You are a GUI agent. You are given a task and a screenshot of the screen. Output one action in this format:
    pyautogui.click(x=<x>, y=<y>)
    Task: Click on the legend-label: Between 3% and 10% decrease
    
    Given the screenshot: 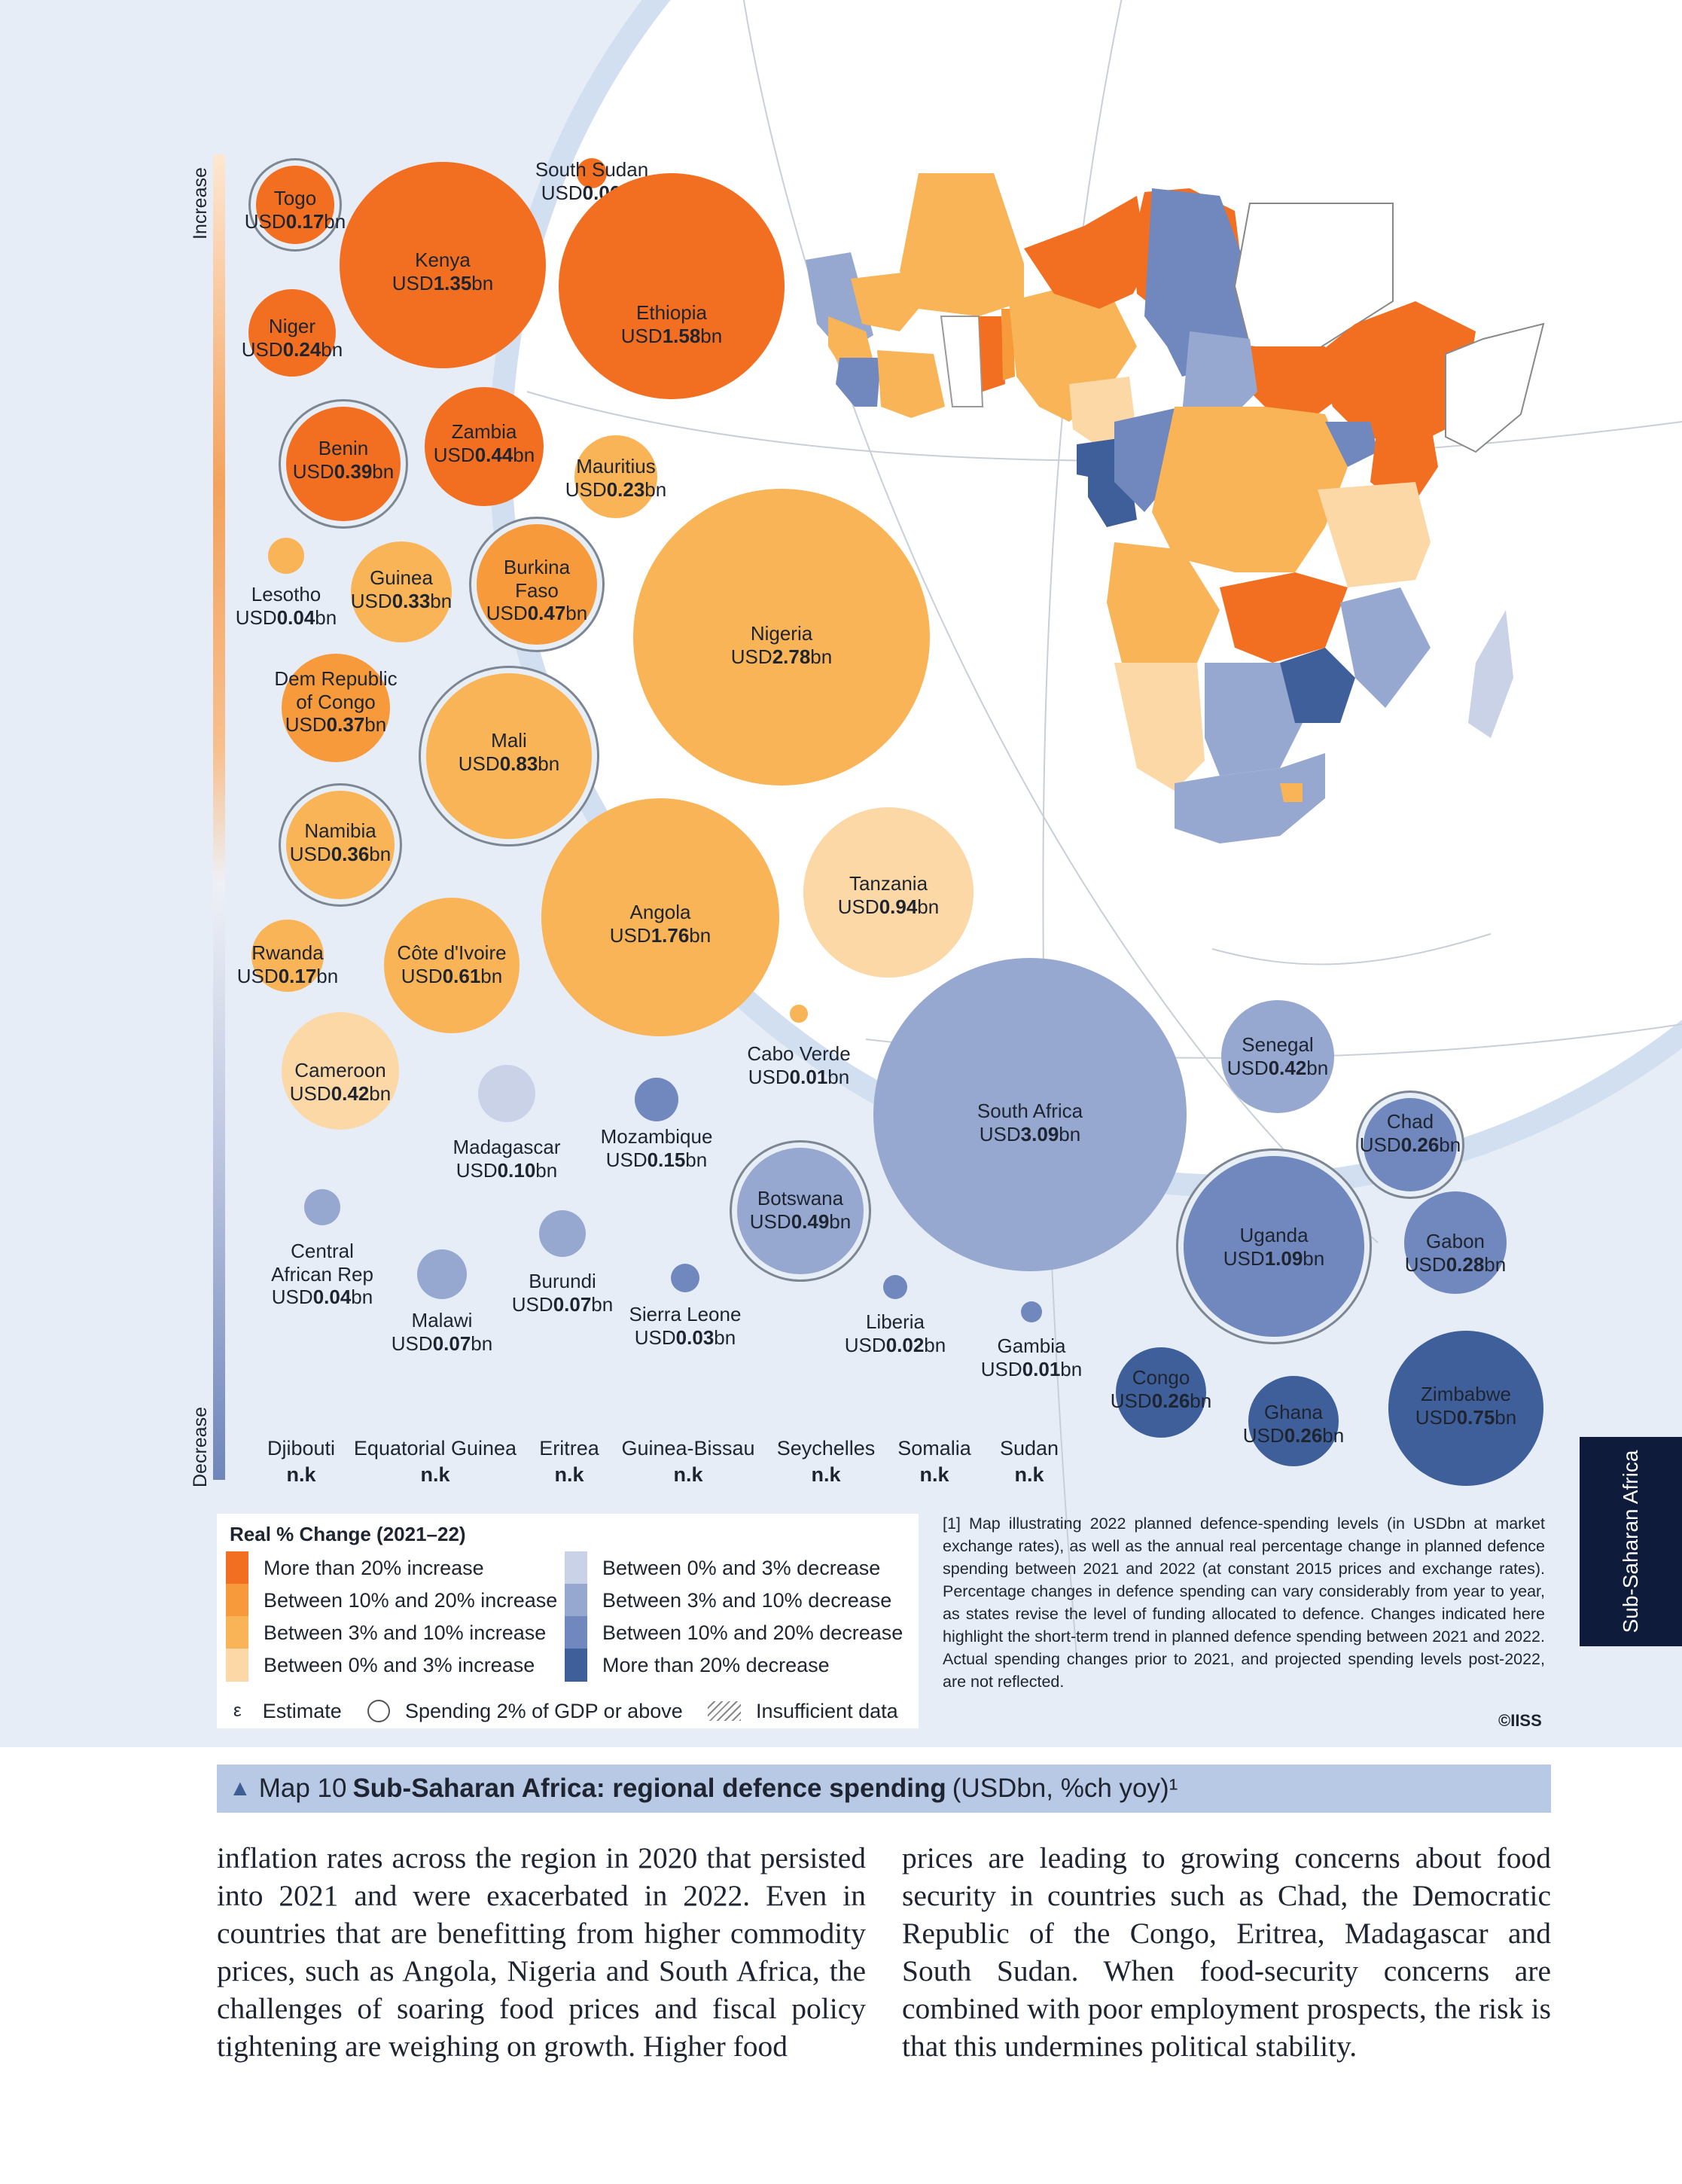 What is the action you would take?
    pyautogui.click(x=747, y=1600)
    